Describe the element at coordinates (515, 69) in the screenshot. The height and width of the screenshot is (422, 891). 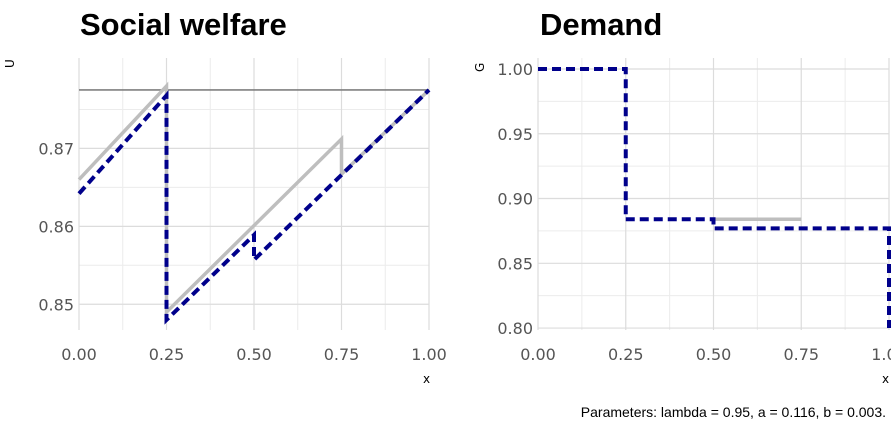
I see `y-tick-label: 1.00` at that location.